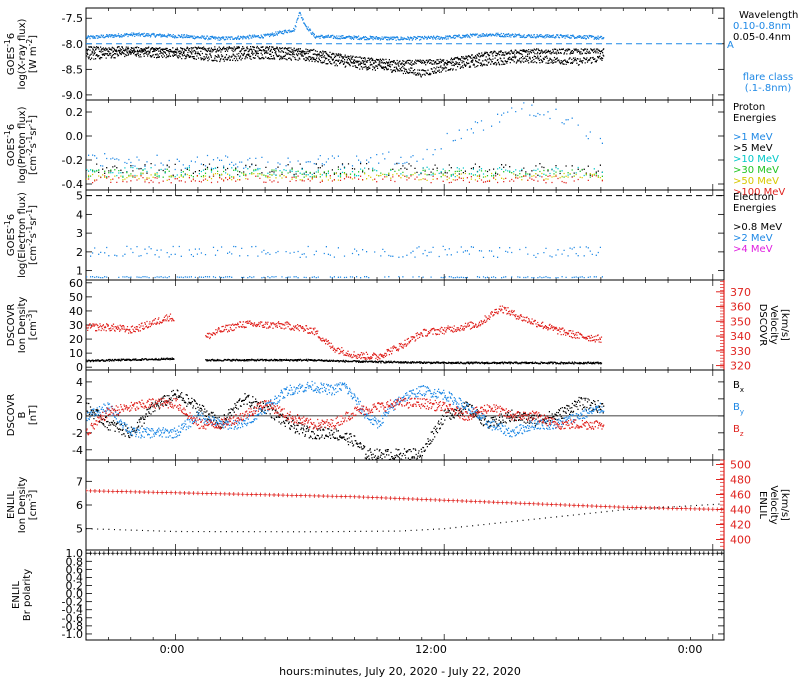 This screenshot has height=680, width=800. I want to click on legend-footer-xray: flare class, so click(768, 77).